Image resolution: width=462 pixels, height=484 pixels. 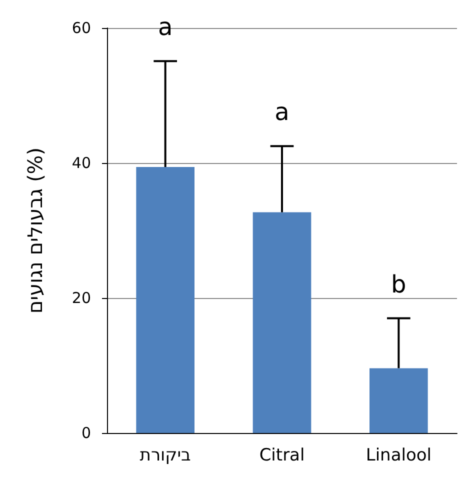 I want to click on y-axis-title: גבעולים נגועים (%), so click(x=35, y=230).